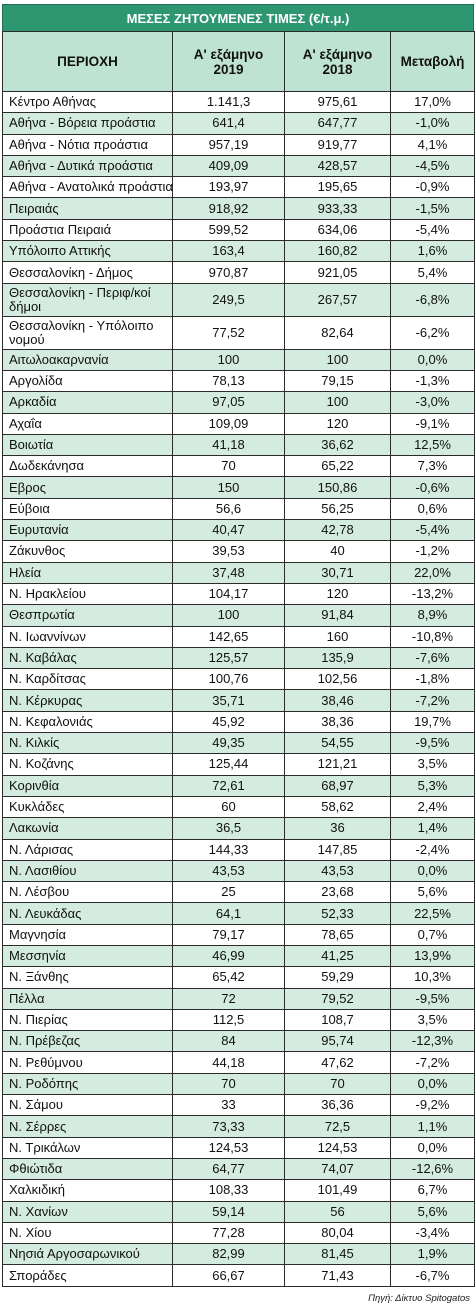 The width and height of the screenshot is (476, 1311). What do you see at coordinates (432, 1211) in the screenshot?
I see `change-cell: 5,6%` at bounding box center [432, 1211].